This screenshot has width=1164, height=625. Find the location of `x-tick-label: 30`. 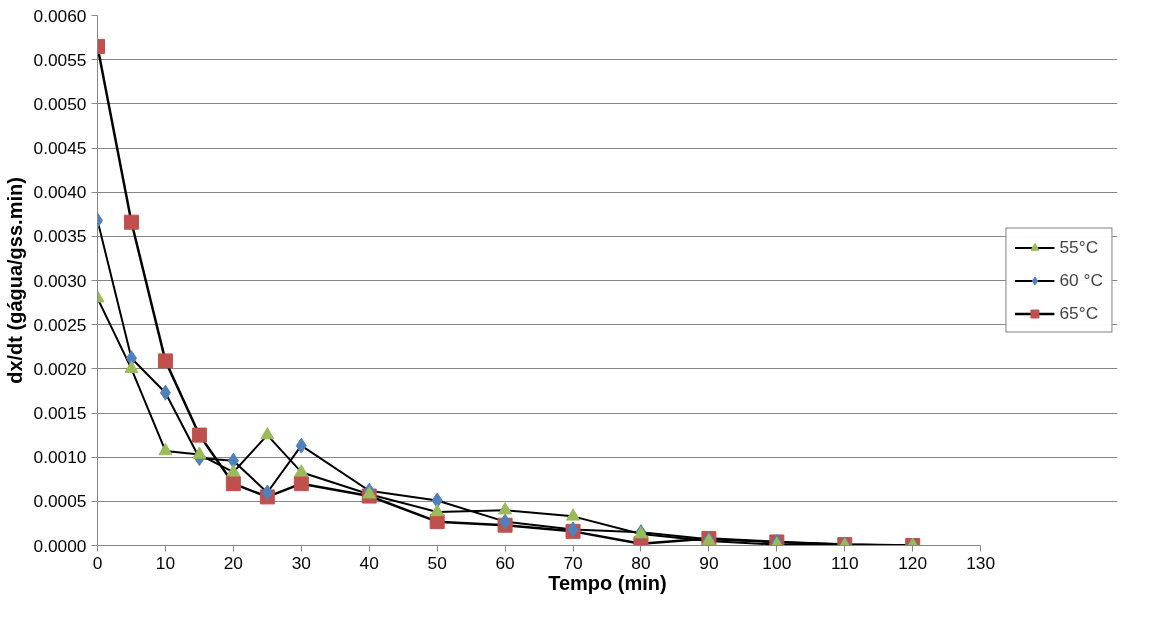

x-tick-label: 30 is located at coordinates (301, 562).